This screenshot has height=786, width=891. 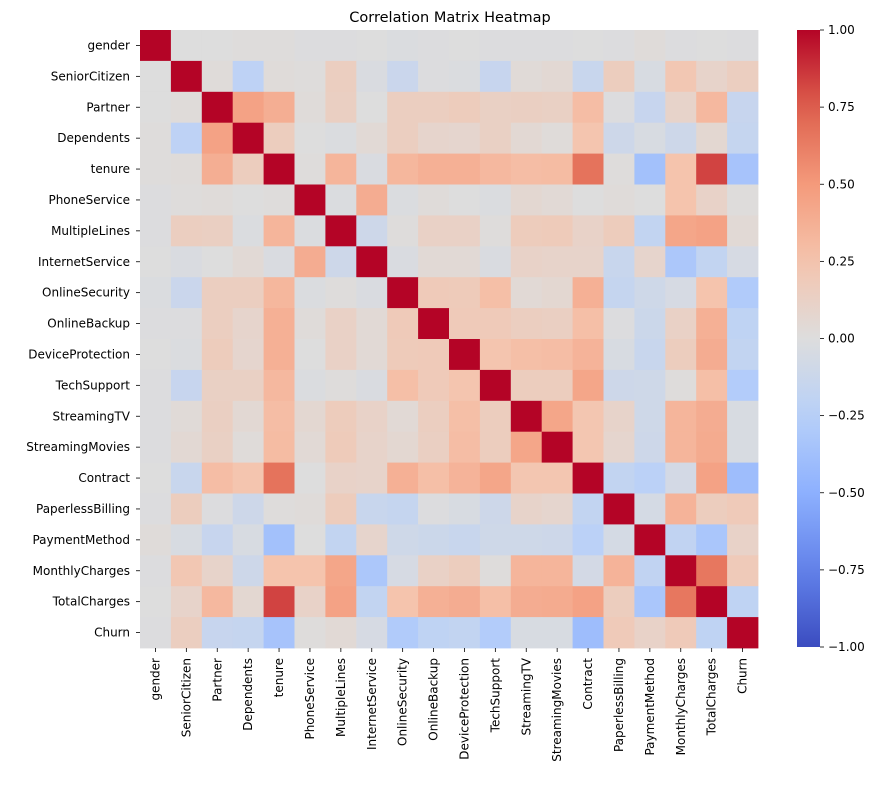 I want to click on heatmap-cell-StreamingTV-PhoneService, so click(x=310, y=416).